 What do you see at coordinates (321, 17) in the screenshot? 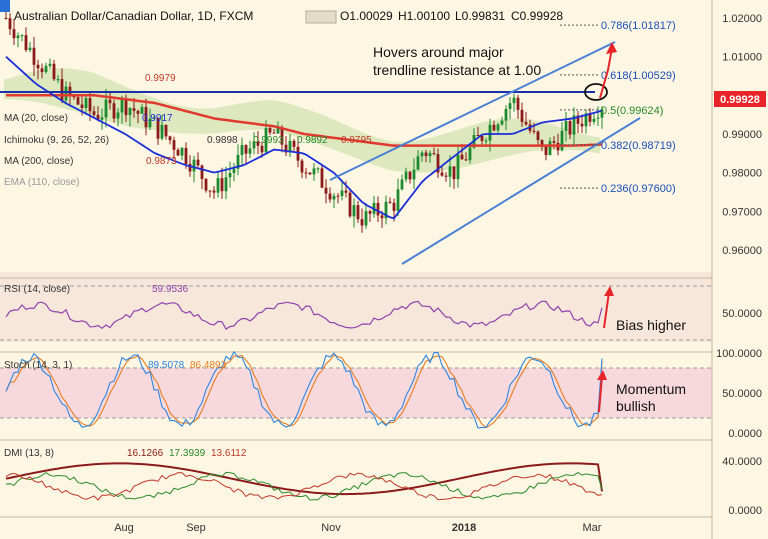
I see `header-settings-icon` at bounding box center [321, 17].